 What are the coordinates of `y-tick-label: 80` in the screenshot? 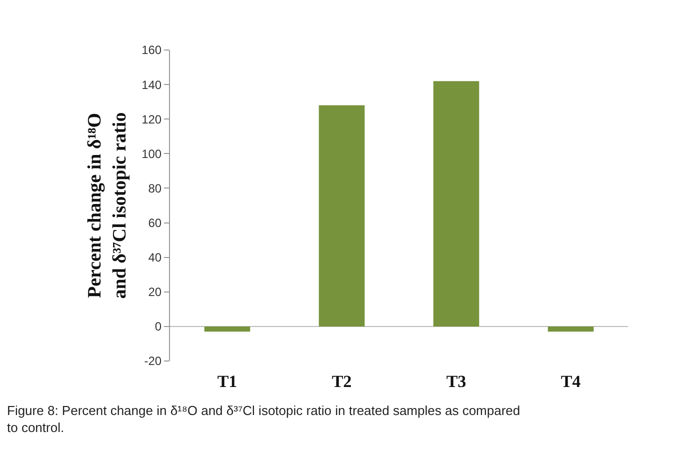 It's located at (155, 188).